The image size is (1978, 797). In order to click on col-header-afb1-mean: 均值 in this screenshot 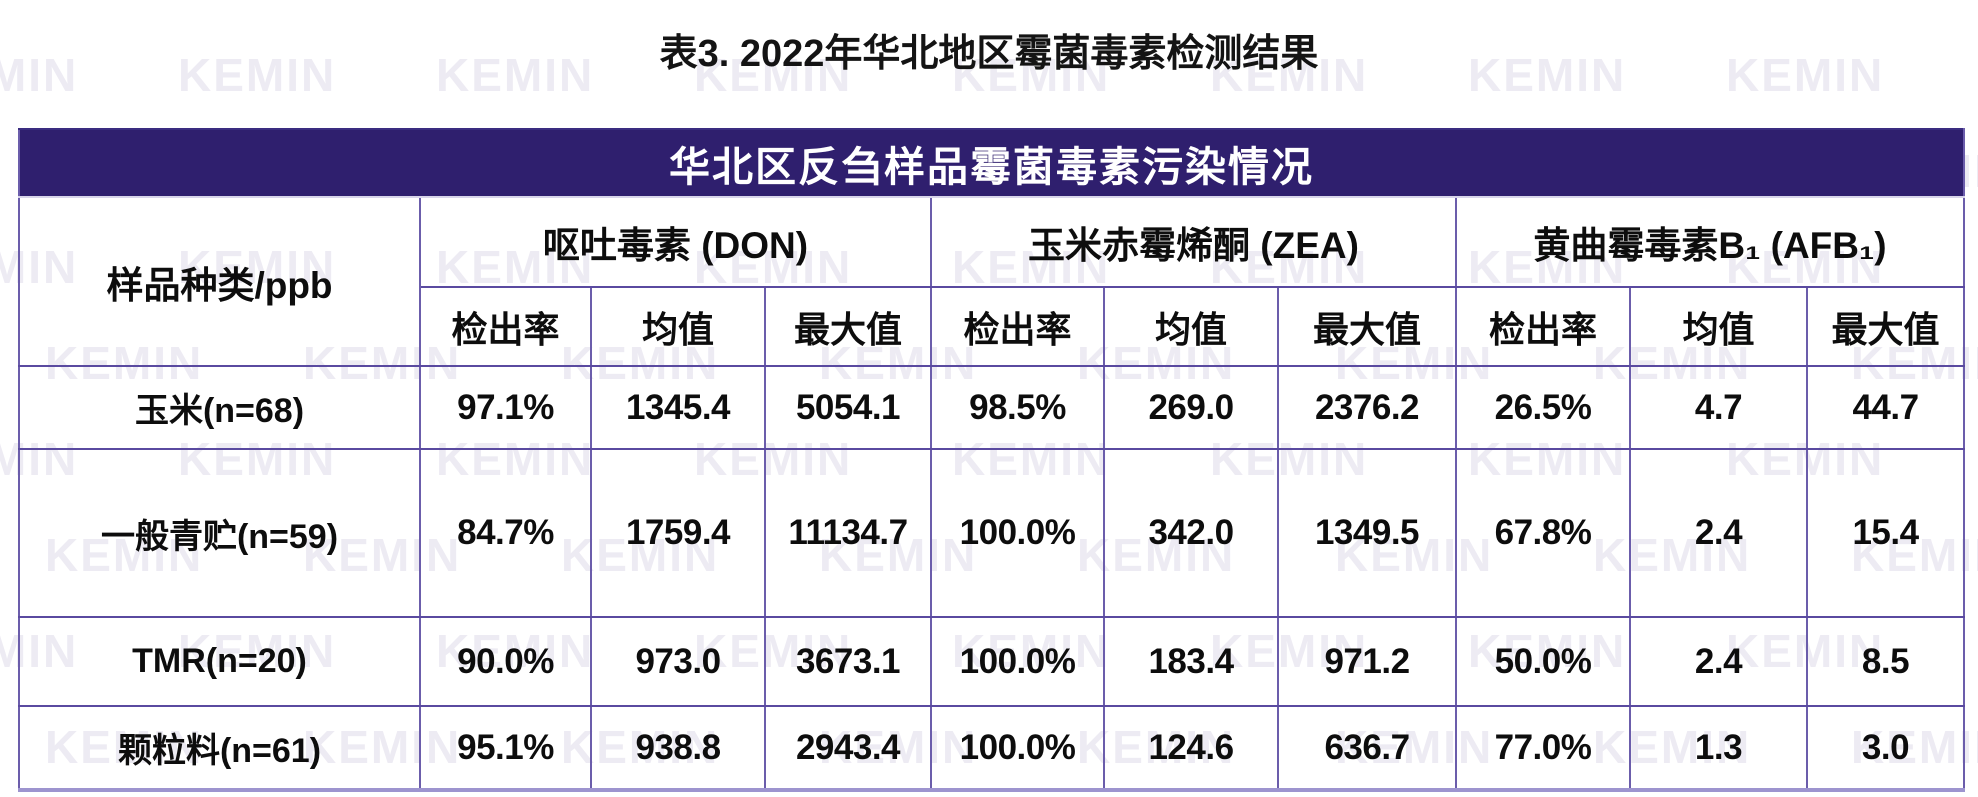, I will do `click(1718, 327)`.